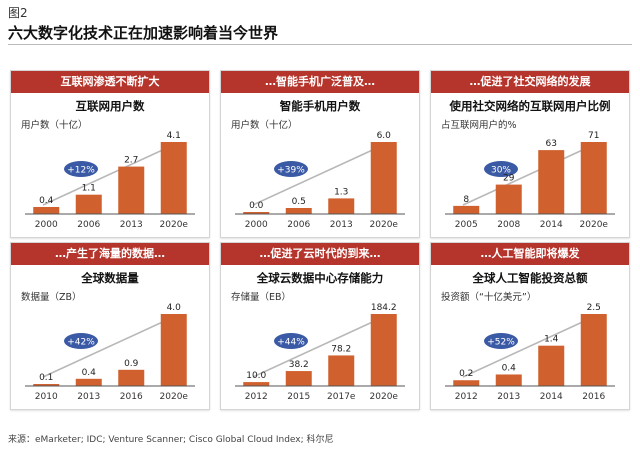 The height and width of the screenshot is (450, 640). What do you see at coordinates (466, 374) in the screenshot?
I see `data-label: 0.2` at bounding box center [466, 374].